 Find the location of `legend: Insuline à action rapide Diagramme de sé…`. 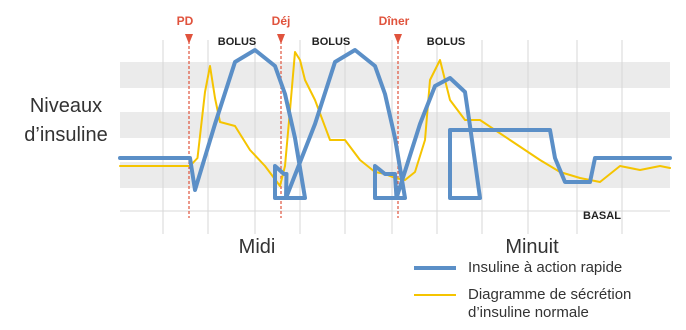

legend: Insuline à action rapide Diagramme de sé… is located at coordinates (550, 290).